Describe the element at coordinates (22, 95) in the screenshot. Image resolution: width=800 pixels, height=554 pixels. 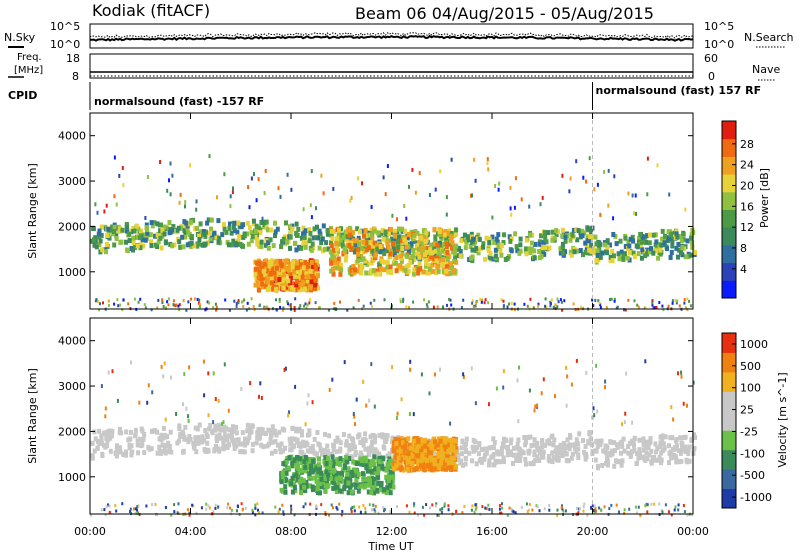
I see `cpid-label: CPID` at that location.